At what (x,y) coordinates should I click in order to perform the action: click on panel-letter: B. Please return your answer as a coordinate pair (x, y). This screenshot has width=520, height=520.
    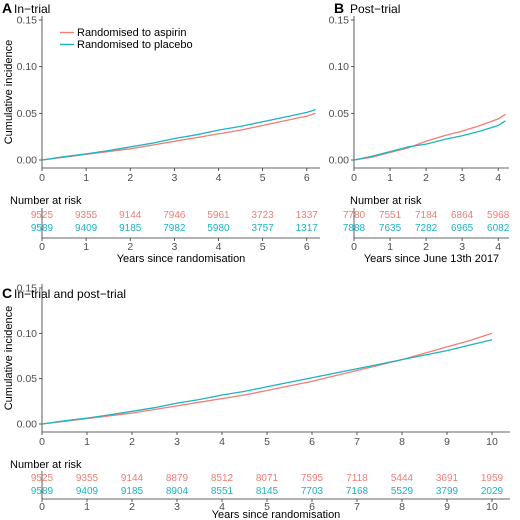
    Looking at the image, I should click on (339, 8).